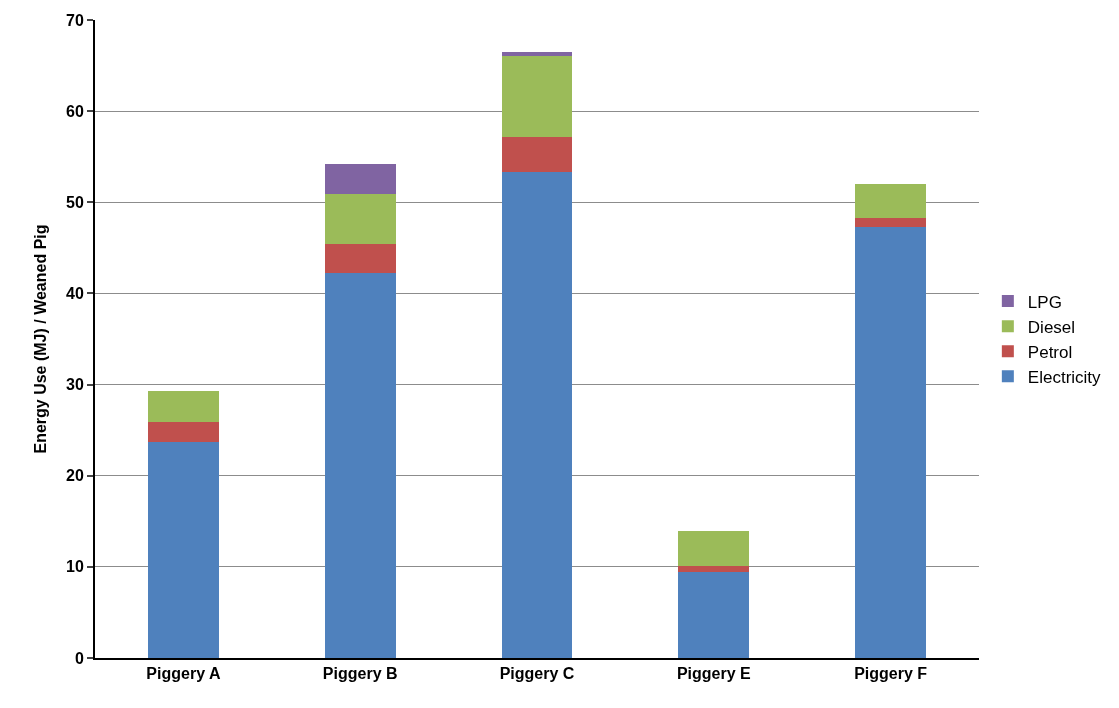 This screenshot has height=708, width=1119. Describe the element at coordinates (183, 674) in the screenshot. I see `x-tick-label: Piggery A` at that location.